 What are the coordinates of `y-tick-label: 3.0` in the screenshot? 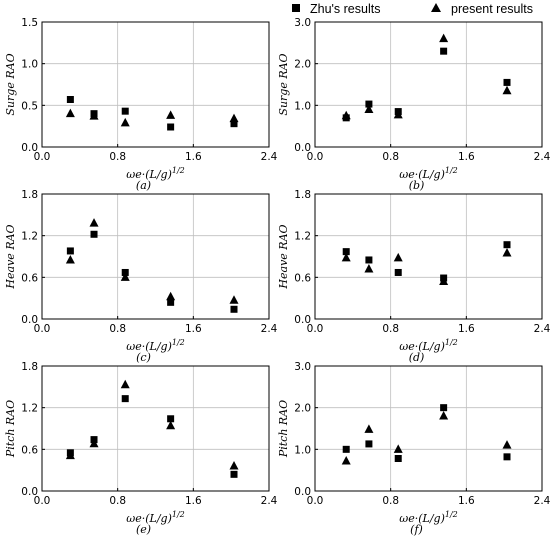 It's located at (302, 23).